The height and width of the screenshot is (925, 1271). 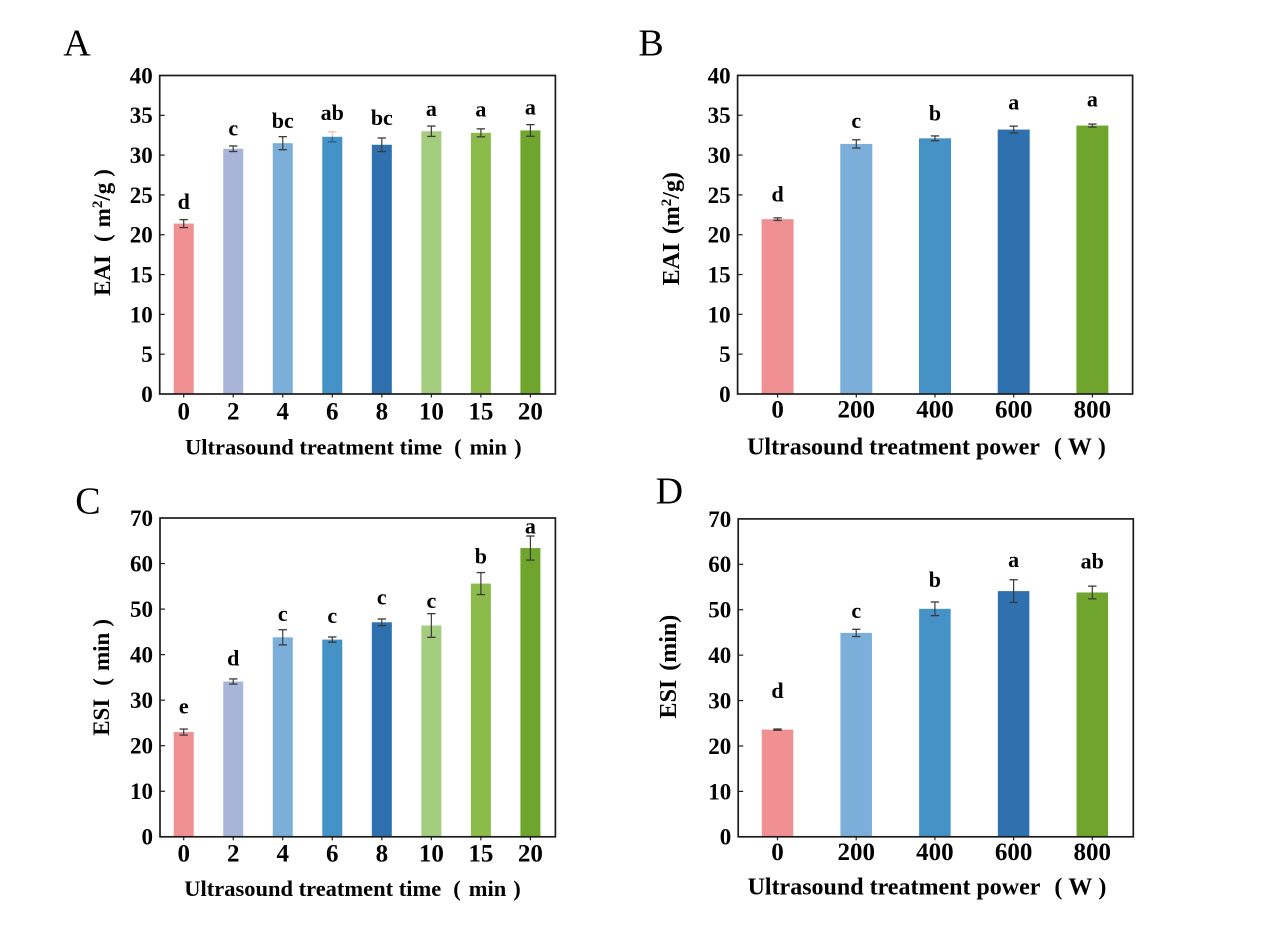 I want to click on svg-text: C, so click(x=87, y=501).